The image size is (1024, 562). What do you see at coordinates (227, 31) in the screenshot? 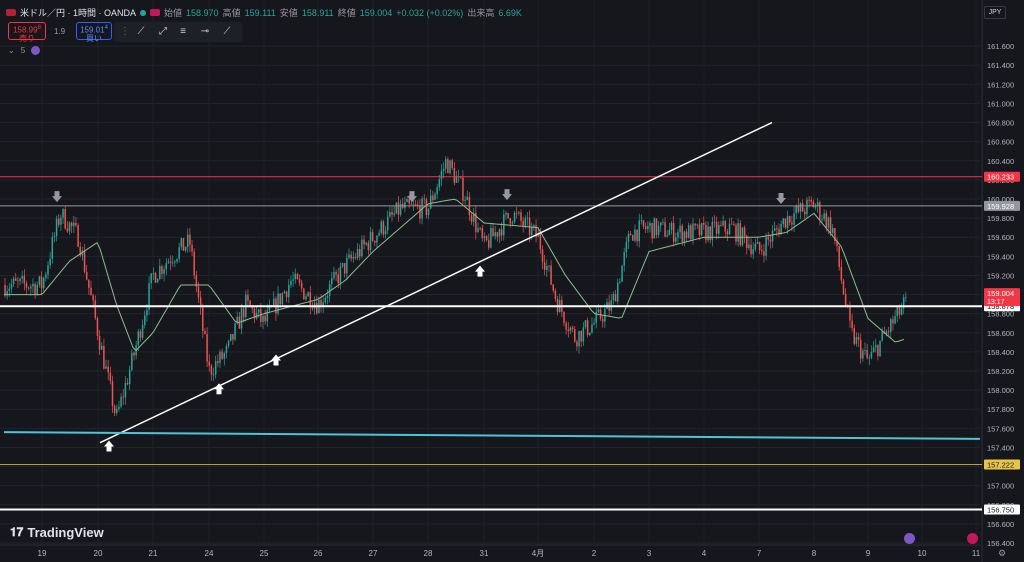
I see `extended-line-tool-icon: ⟋` at bounding box center [227, 31].